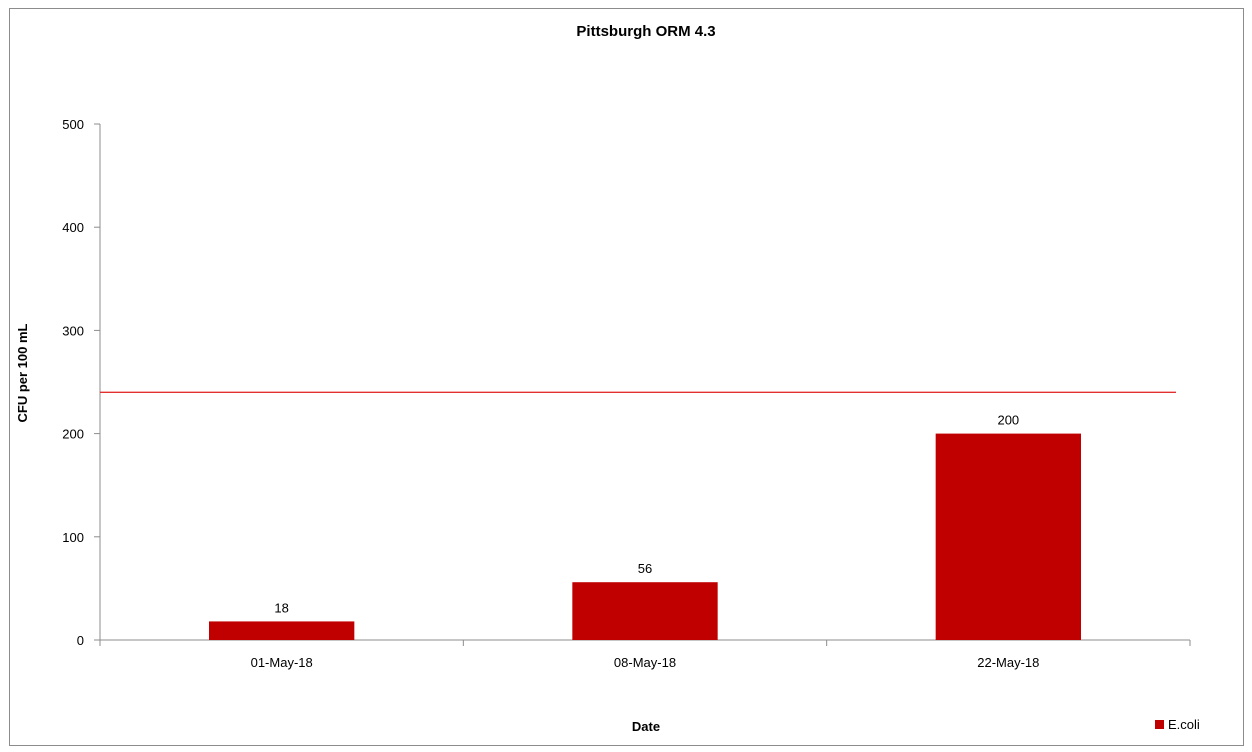  Describe the element at coordinates (282, 662) in the screenshot. I see `x-tick-label: 01-May-18` at that location.